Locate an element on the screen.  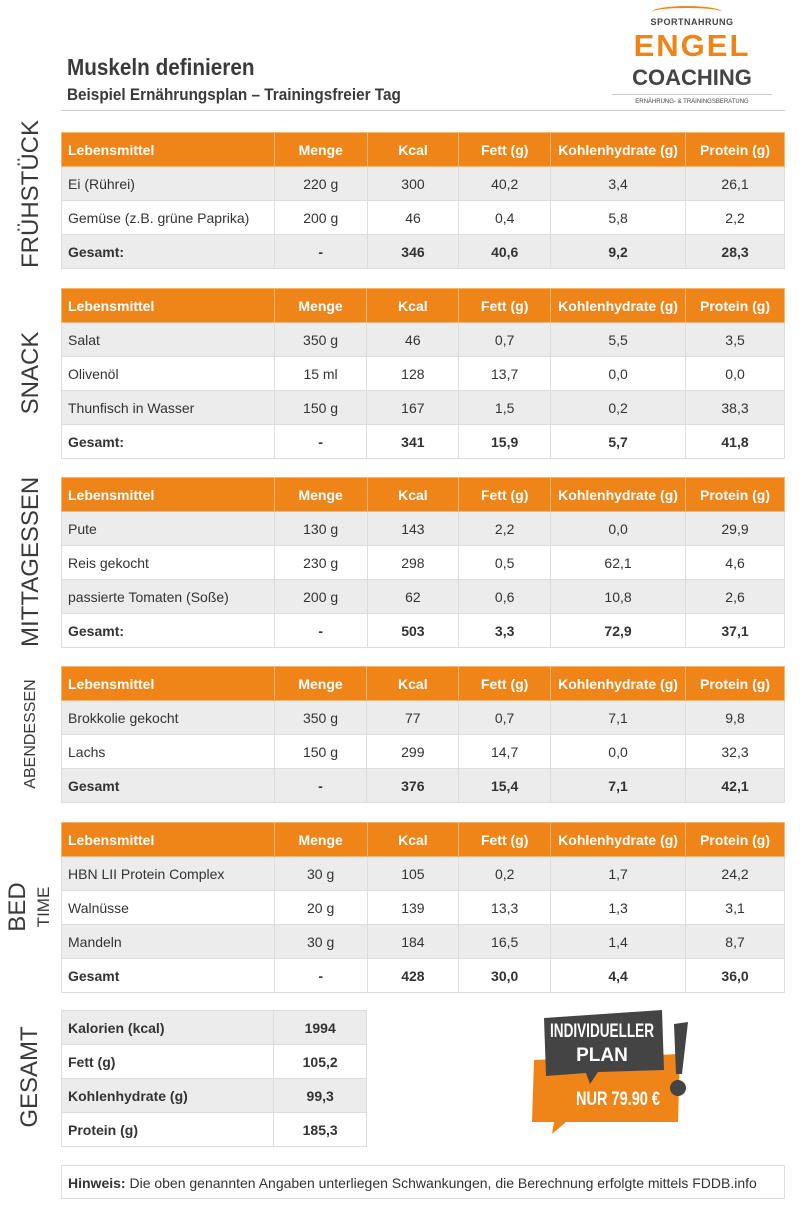
table-cell: 5,8 is located at coordinates (618, 217).